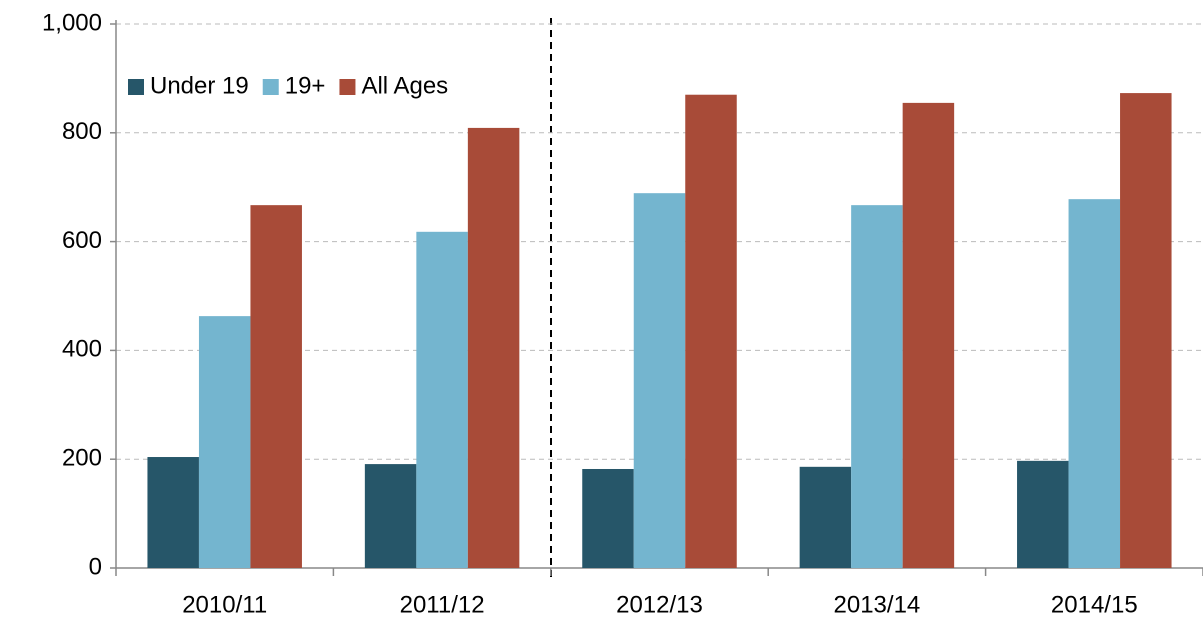  I want to click on y-tick-label: 400, so click(82, 349).